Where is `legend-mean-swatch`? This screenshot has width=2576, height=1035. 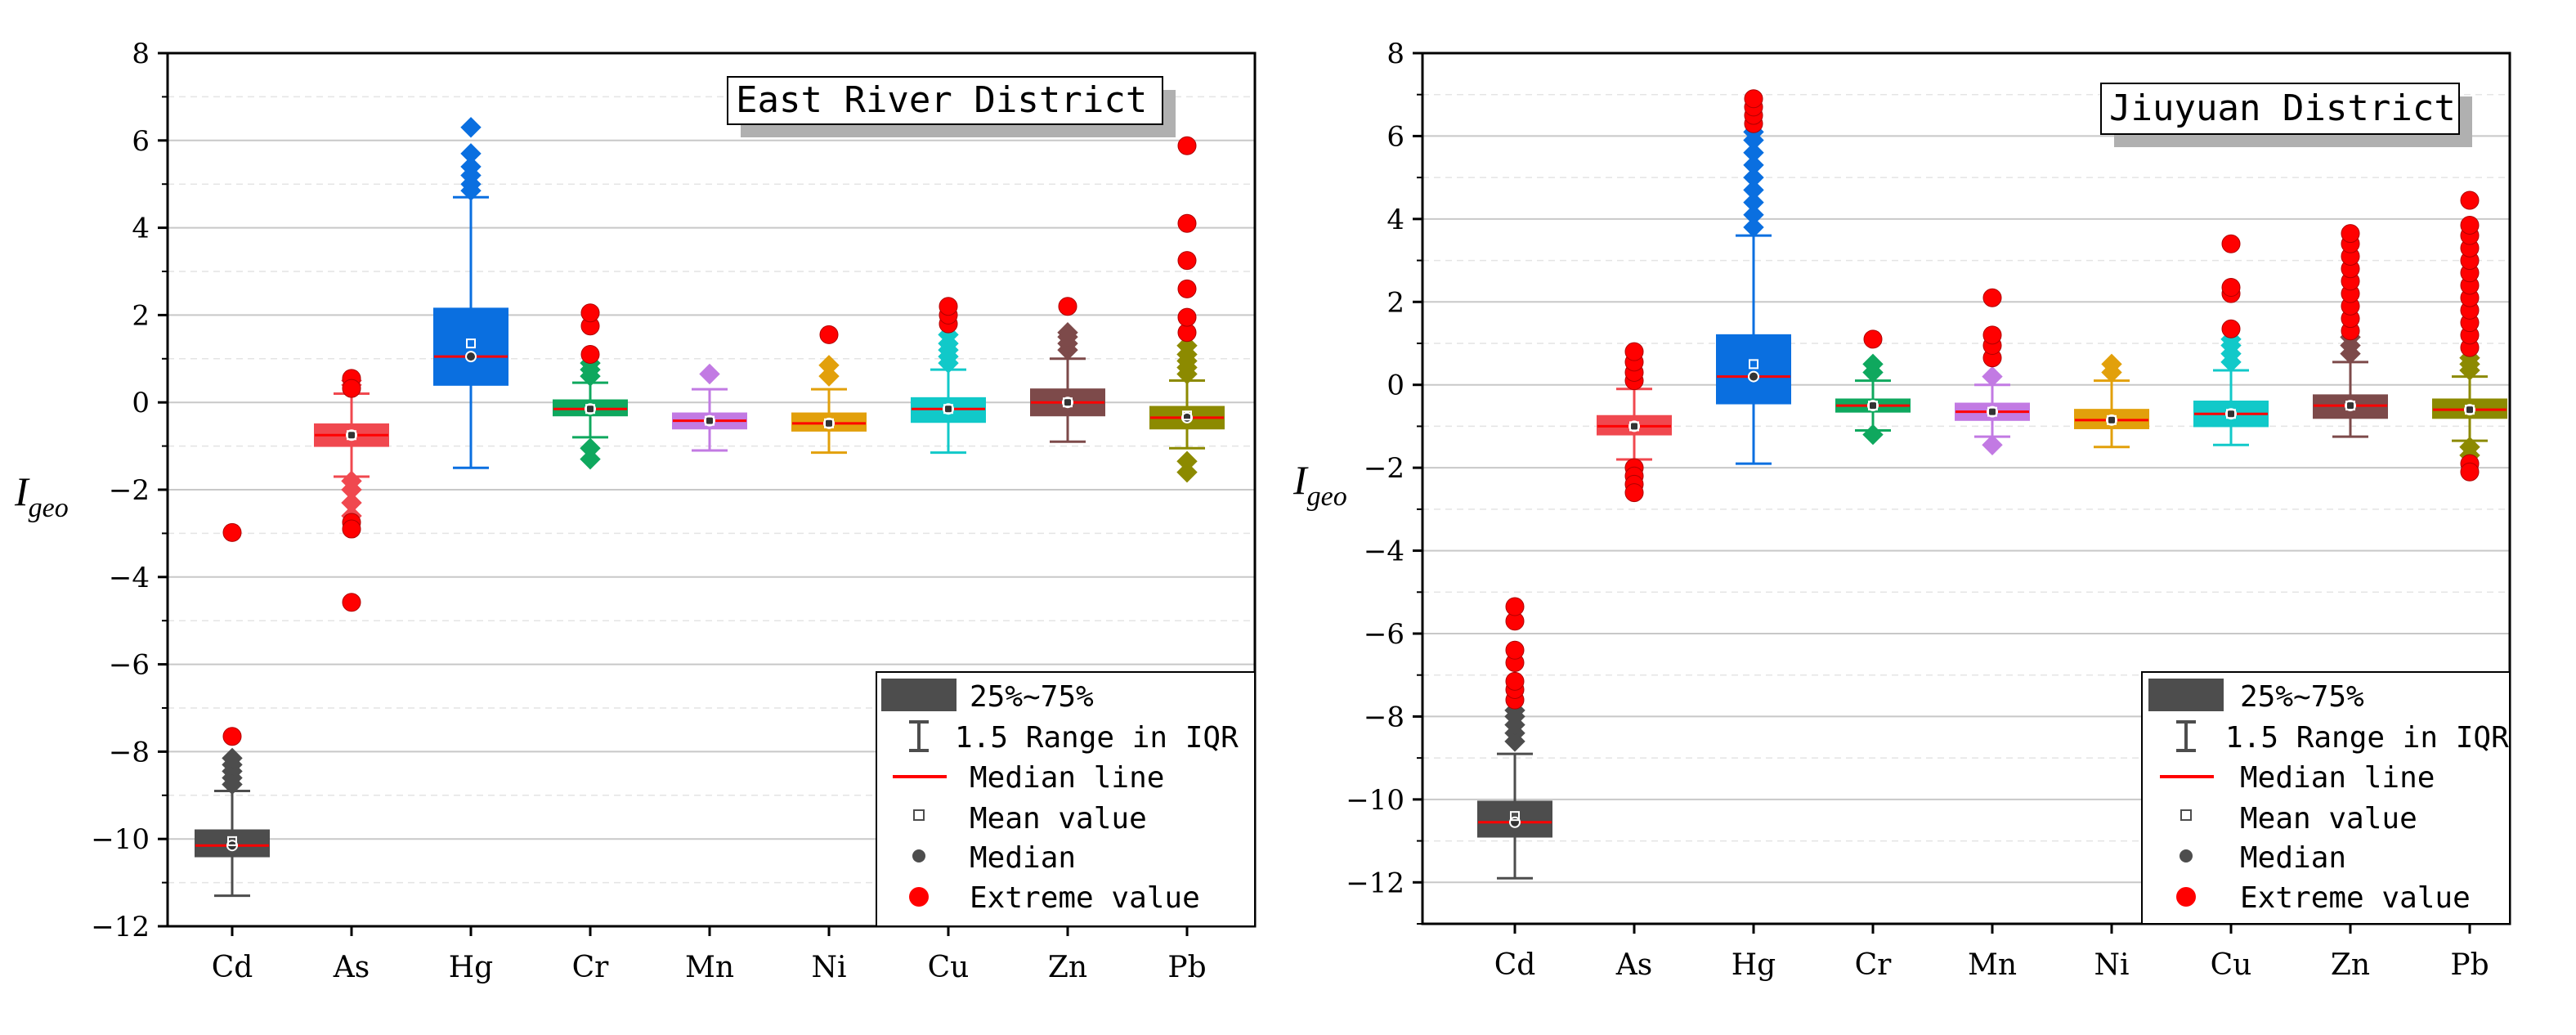 legend-mean-swatch is located at coordinates (919, 815).